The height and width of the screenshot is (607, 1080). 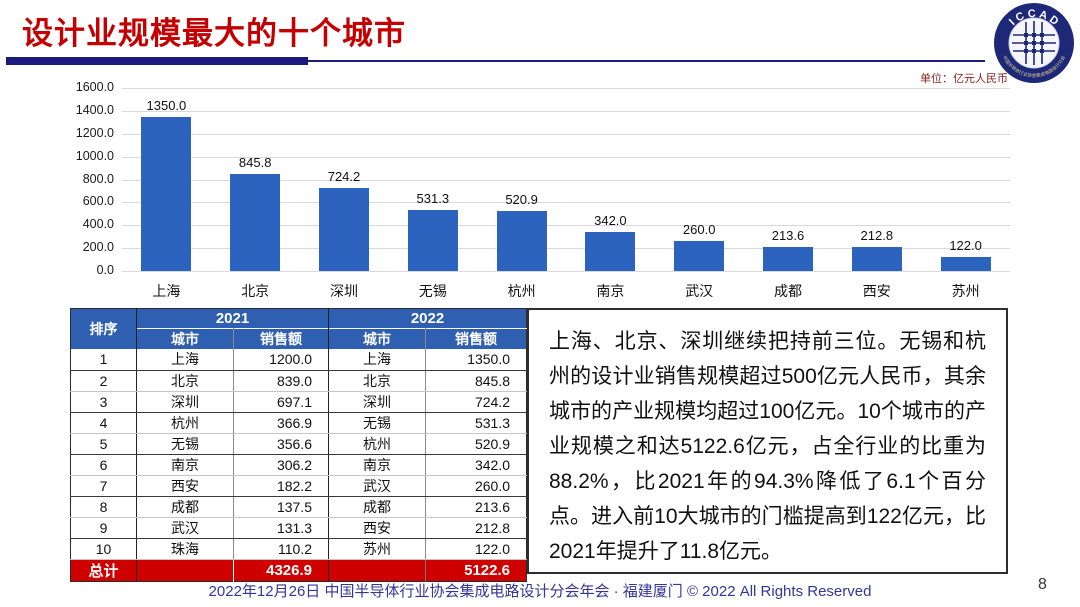 I want to click on bar-category-label: 成都, so click(x=788, y=291).